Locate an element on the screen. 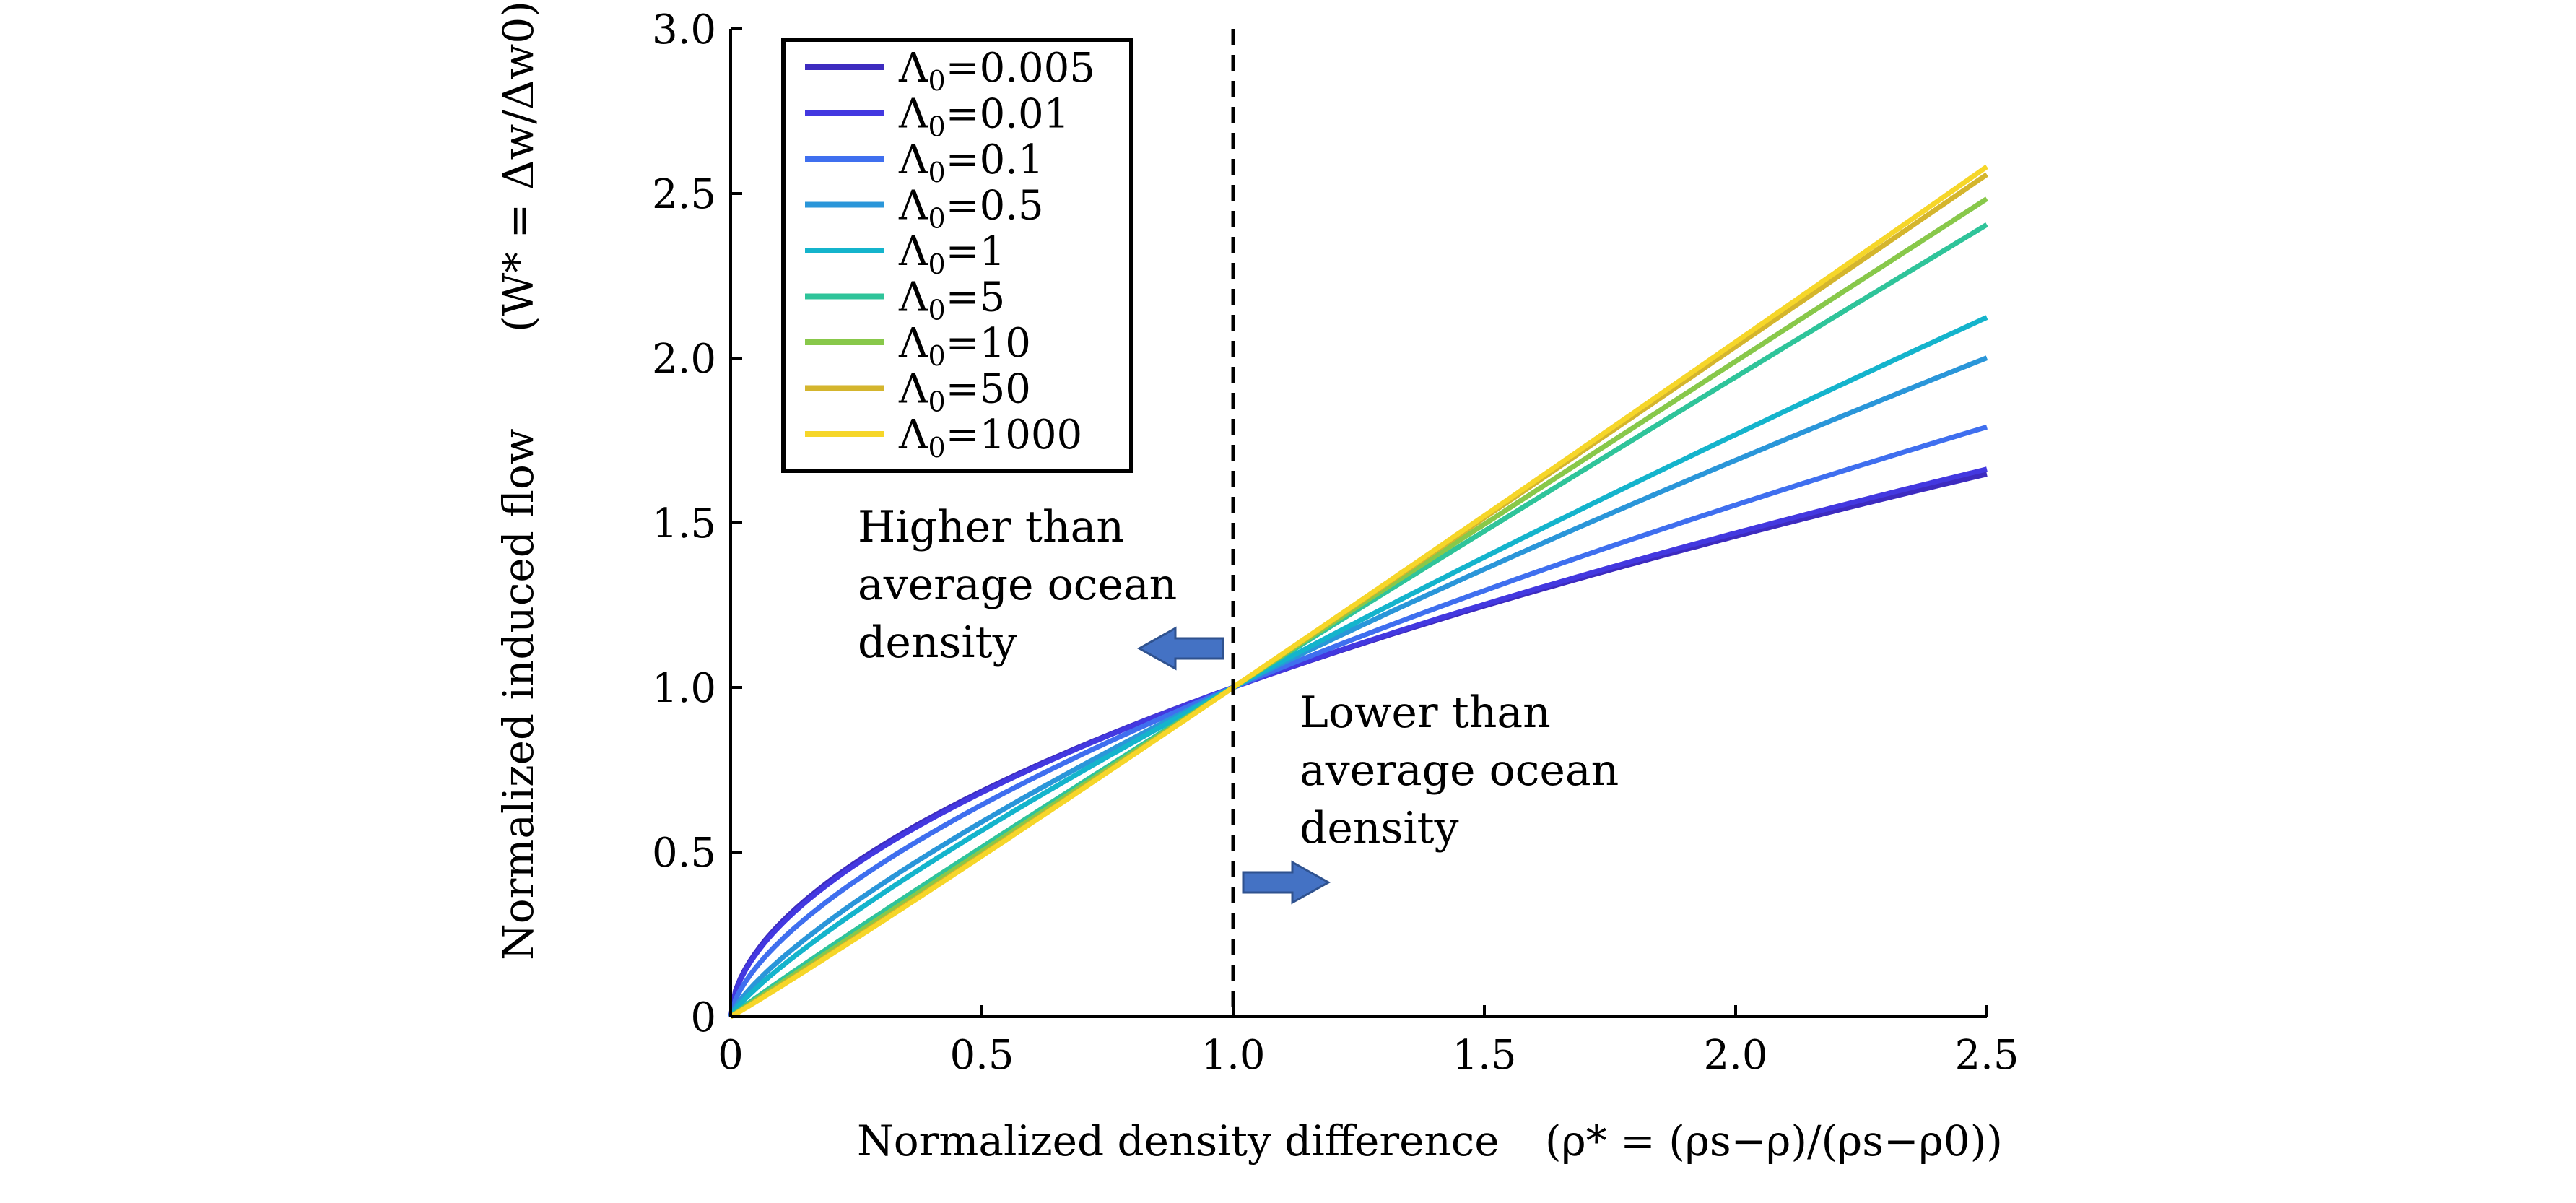  x-axis-formula: (ρ* = (ρs−ρ)/(ρs−ρ0)) is located at coordinates (1774, 1140).